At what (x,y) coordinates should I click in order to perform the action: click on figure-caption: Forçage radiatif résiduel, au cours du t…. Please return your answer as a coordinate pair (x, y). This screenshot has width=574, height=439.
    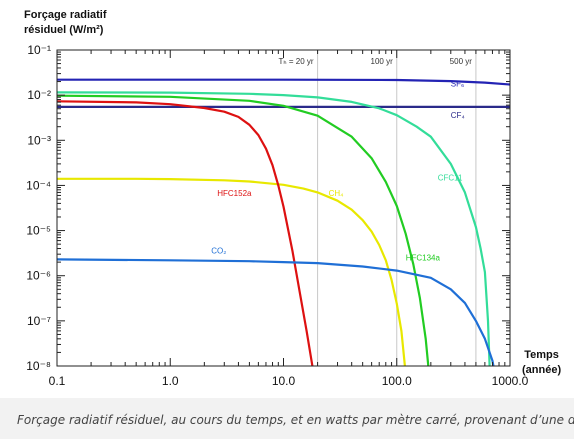
    Looking at the image, I should click on (295, 420).